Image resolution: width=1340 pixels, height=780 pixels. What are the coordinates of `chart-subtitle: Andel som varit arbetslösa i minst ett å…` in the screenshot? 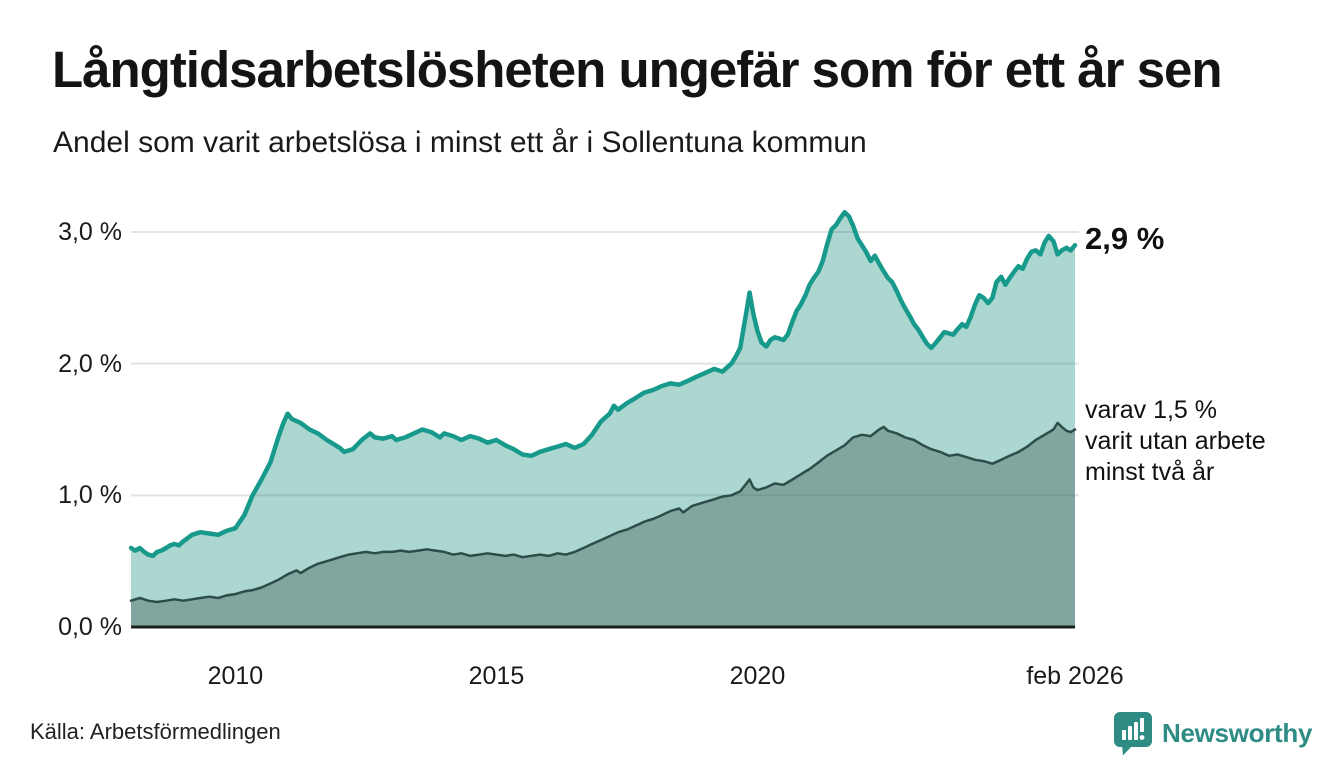 It's located at (460, 142).